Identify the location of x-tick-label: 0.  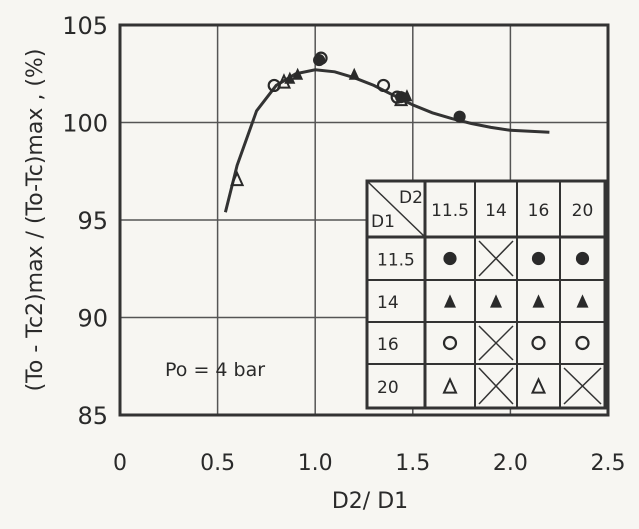
(120, 463).